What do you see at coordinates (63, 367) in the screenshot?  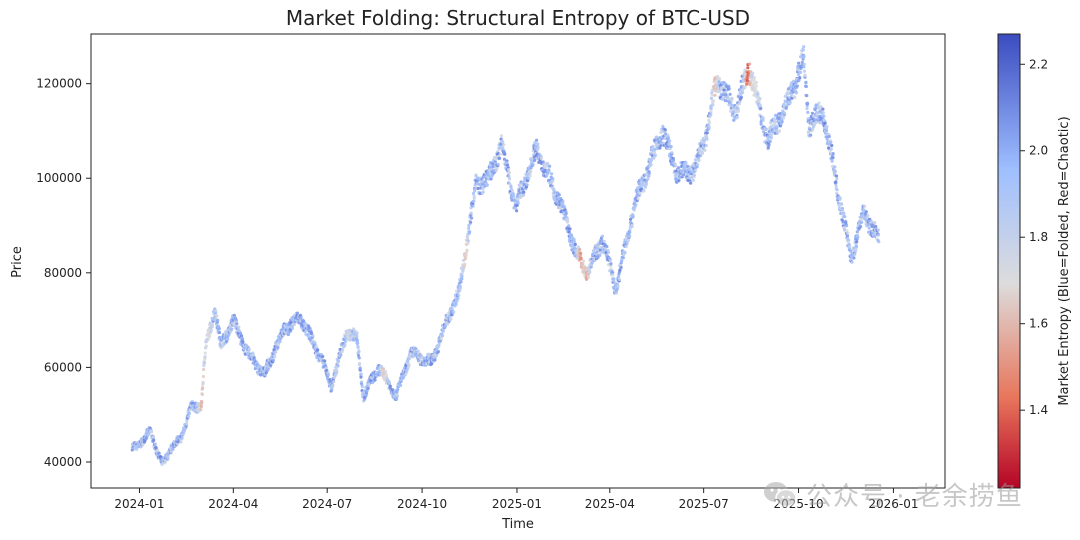 I see `y-tick-label: 60000` at bounding box center [63, 367].